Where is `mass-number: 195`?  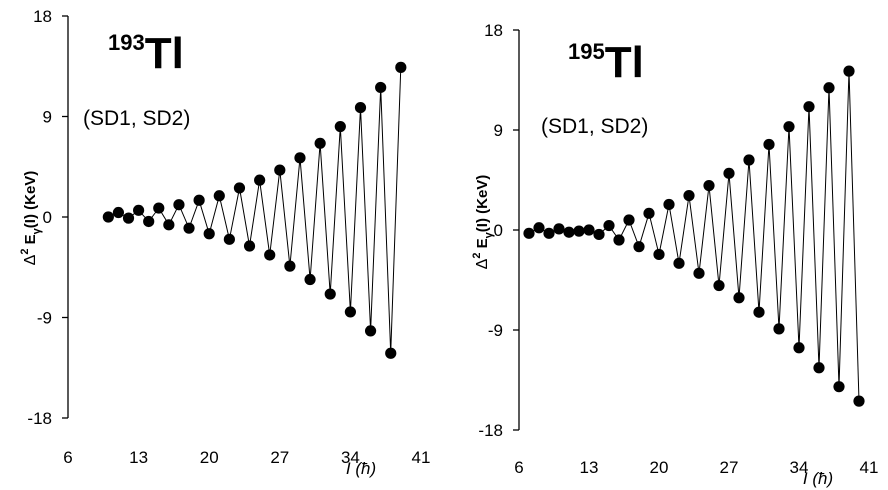
mass-number: 195 is located at coordinates (586, 51).